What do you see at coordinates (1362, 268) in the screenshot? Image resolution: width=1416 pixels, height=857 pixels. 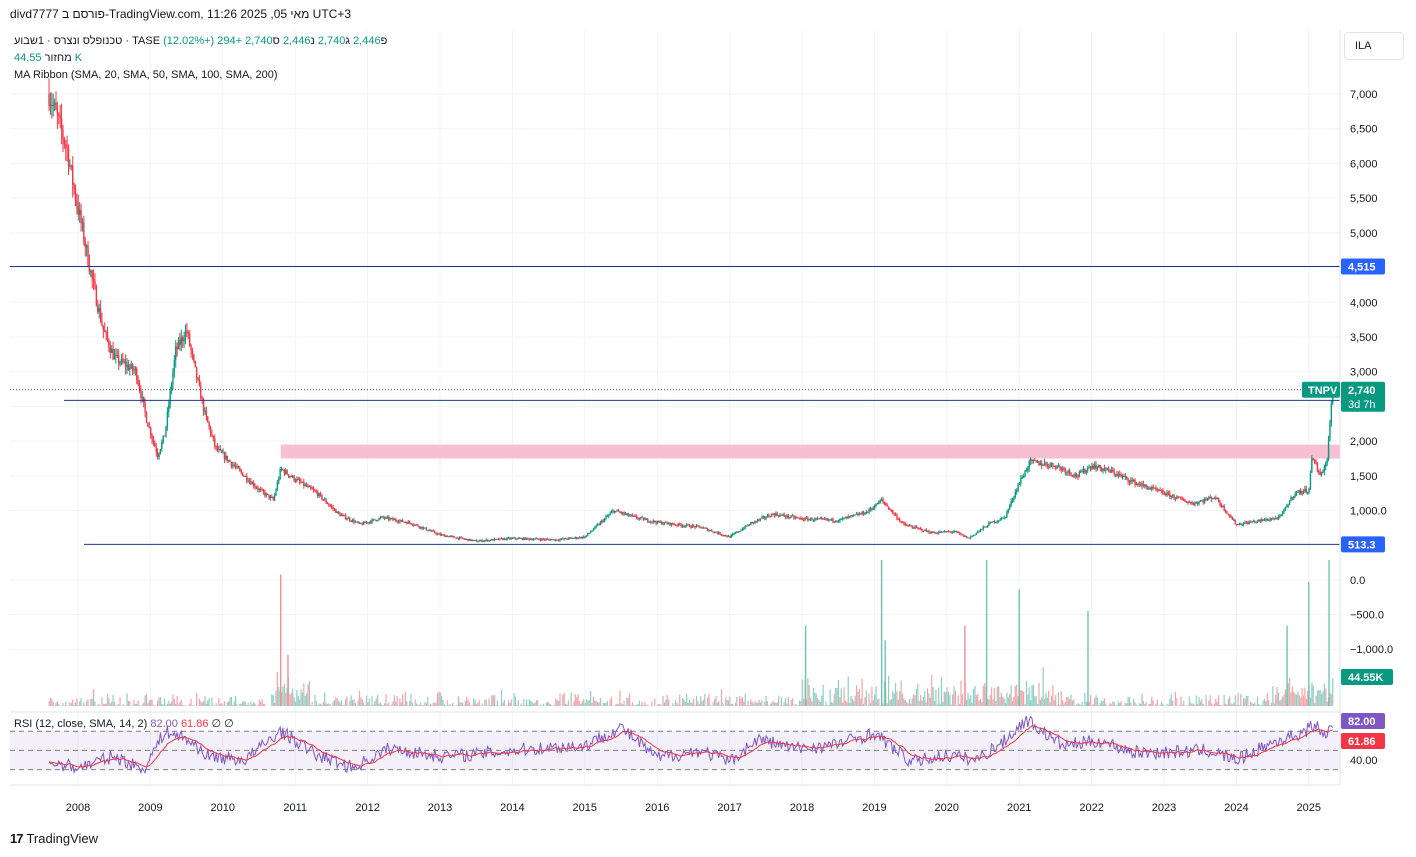 I see `level-badge-label: 4,515` at bounding box center [1362, 268].